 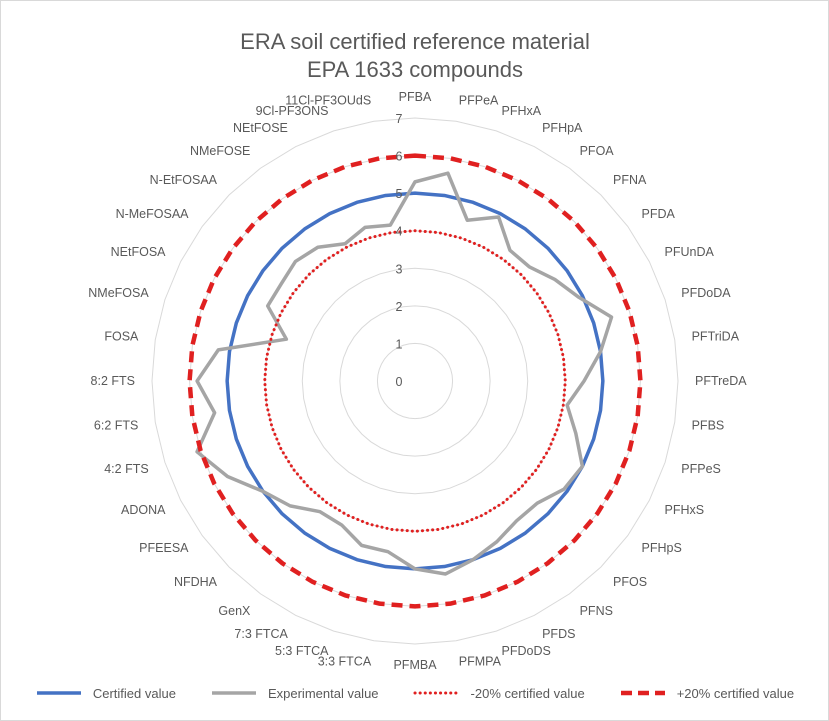 I want to click on radial-tick-label: 0, so click(x=399, y=382).